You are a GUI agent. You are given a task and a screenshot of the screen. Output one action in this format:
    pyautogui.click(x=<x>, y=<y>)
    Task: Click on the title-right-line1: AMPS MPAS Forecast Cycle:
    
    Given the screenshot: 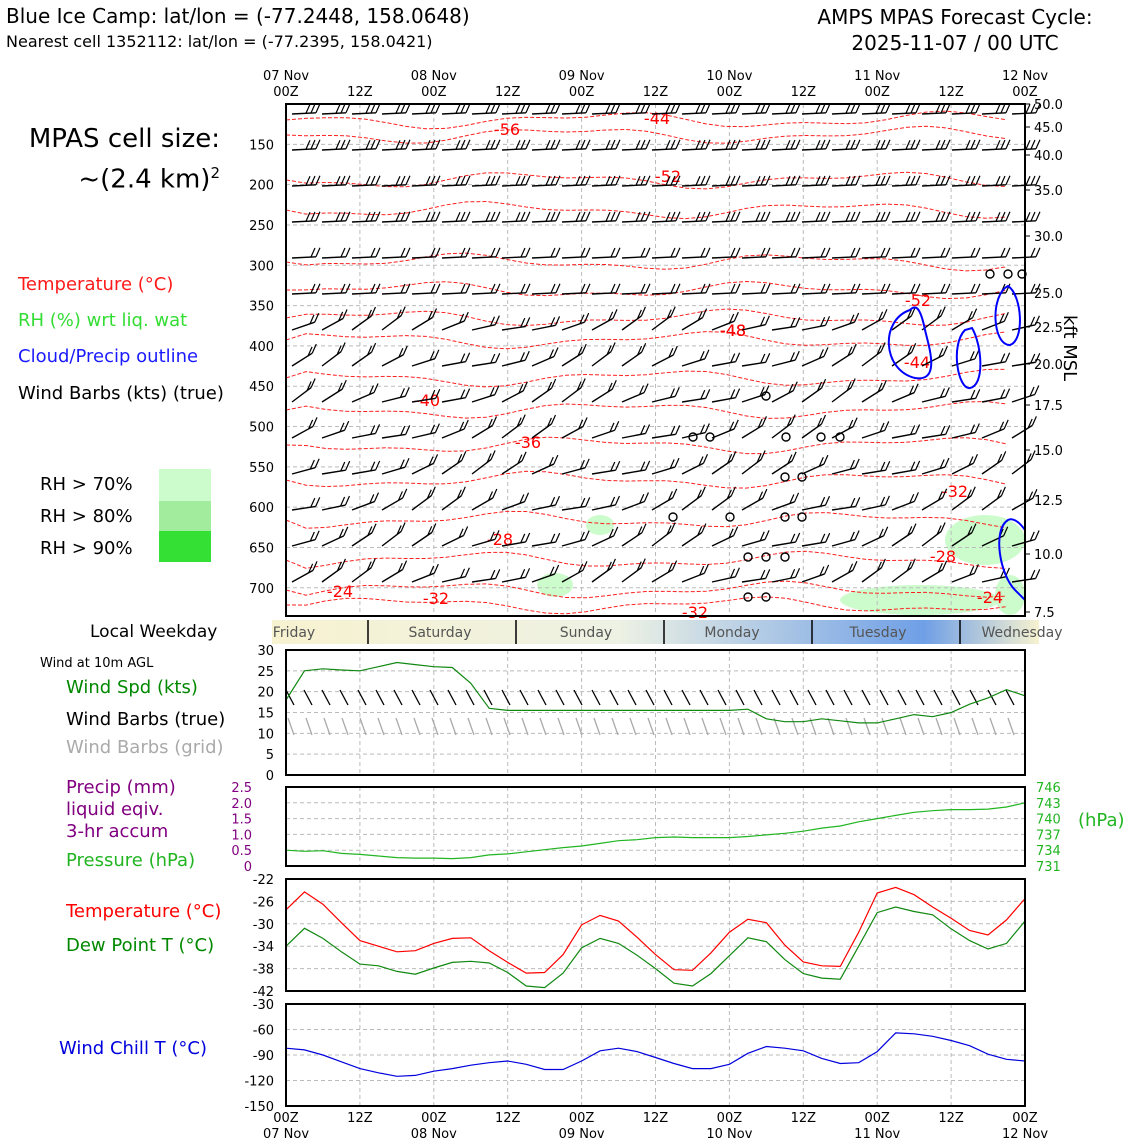 What is the action you would take?
    pyautogui.click(x=955, y=17)
    